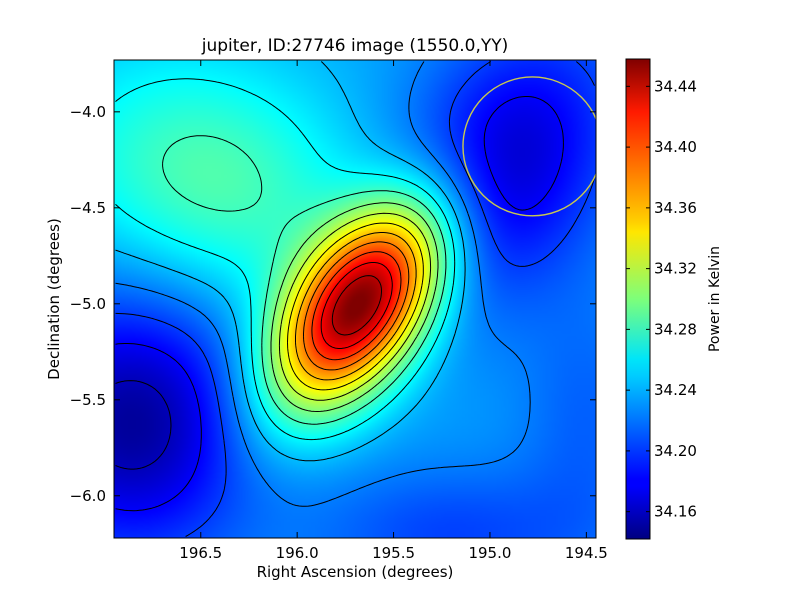  I want to click on colorbar-tick-label: 34.16, so click(675, 512).